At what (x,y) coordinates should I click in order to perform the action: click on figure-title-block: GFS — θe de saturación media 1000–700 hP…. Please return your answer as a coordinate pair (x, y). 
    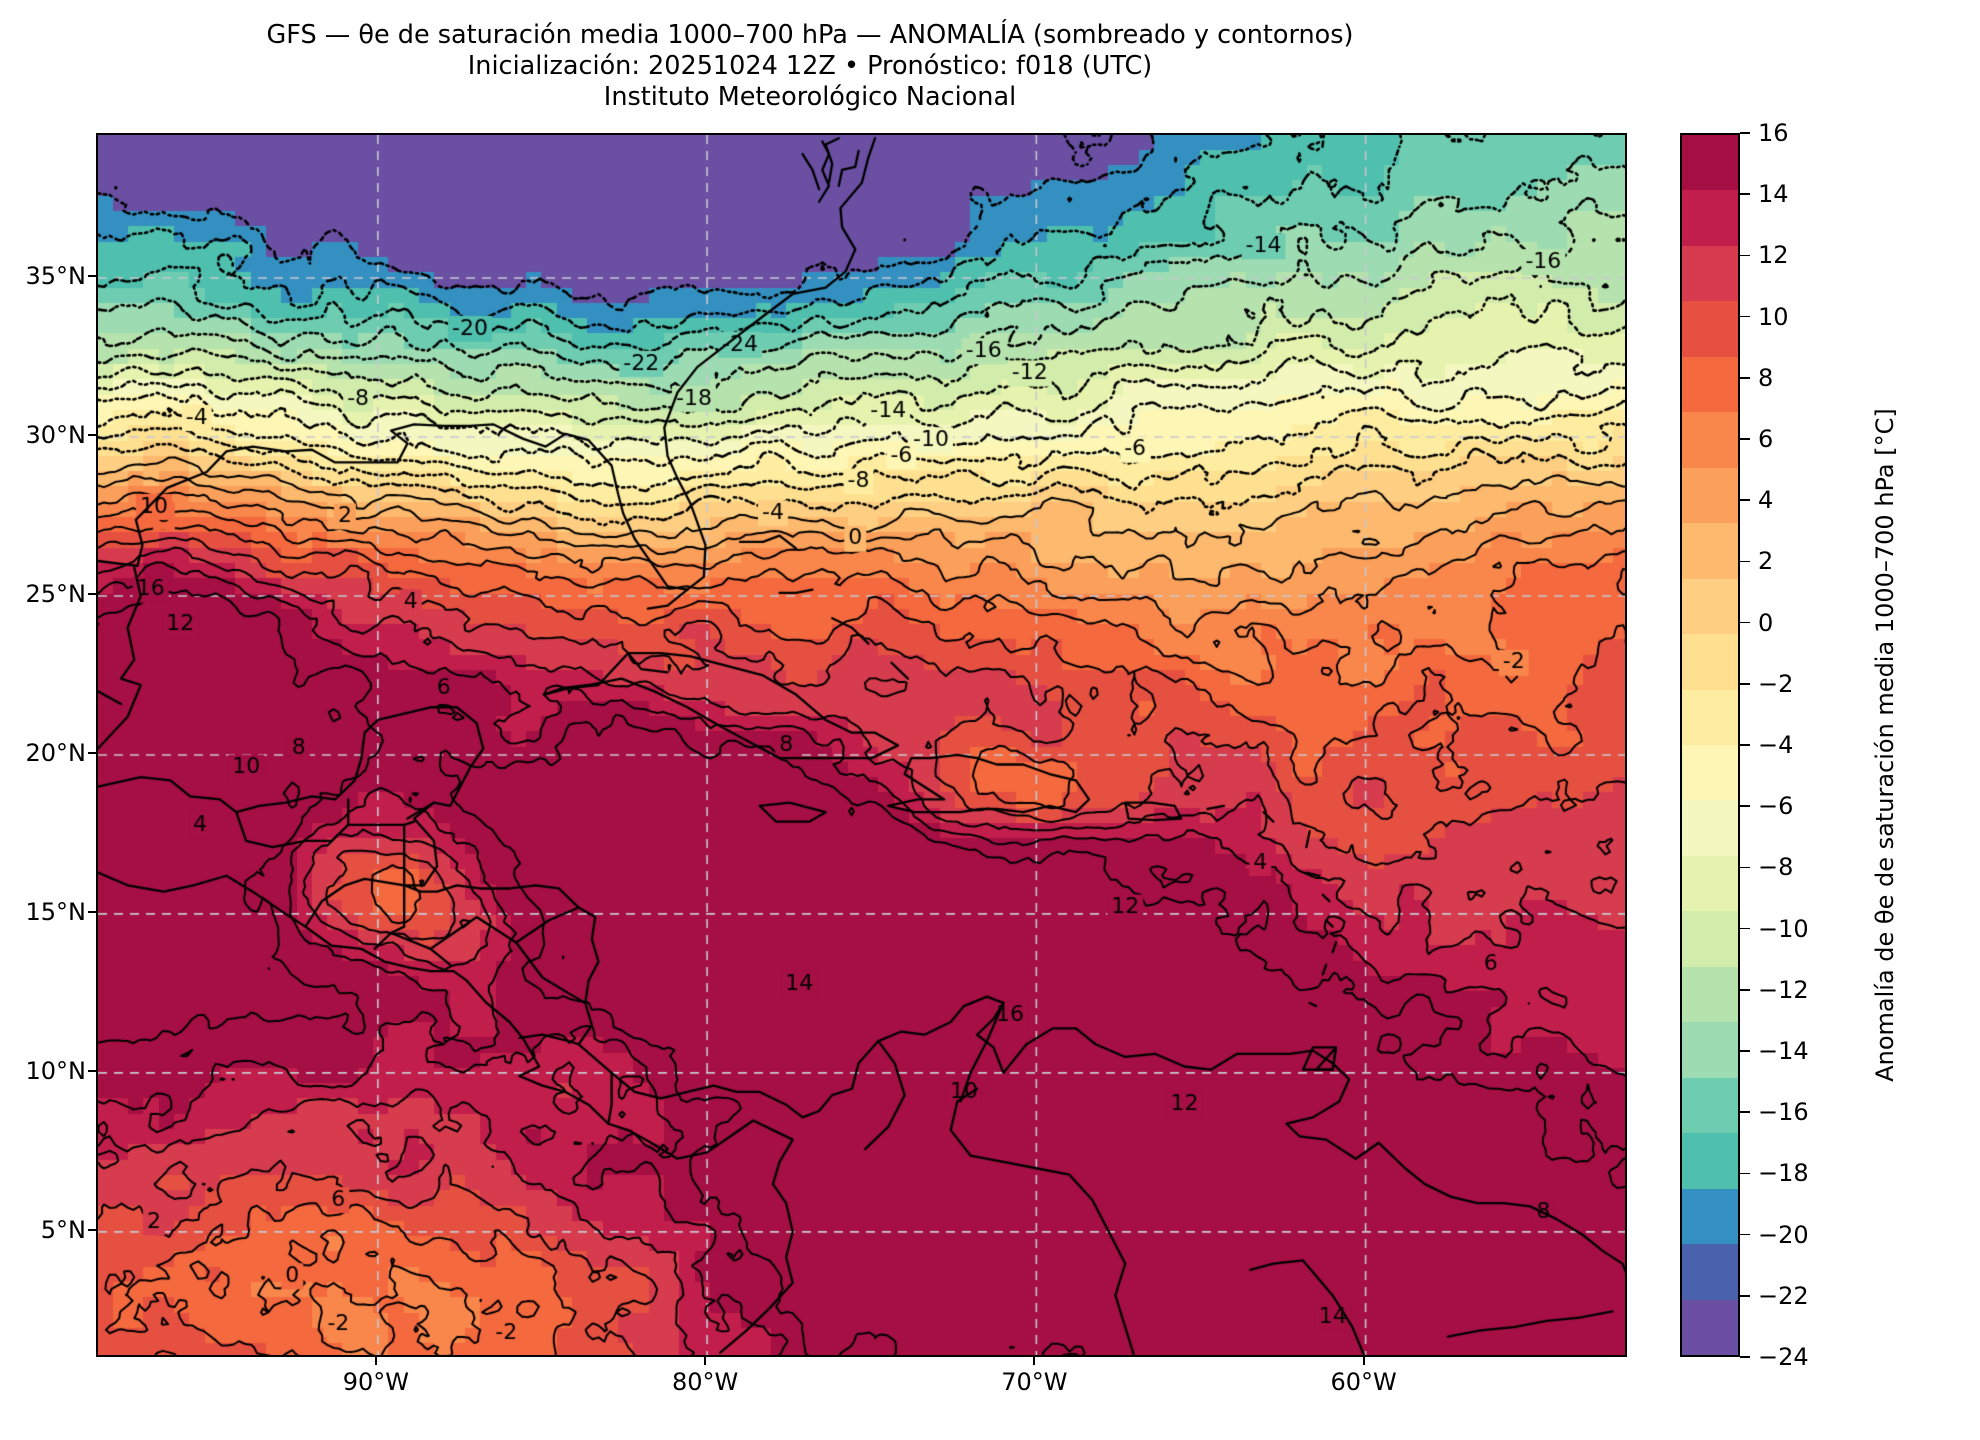
    Looking at the image, I should click on (810, 66).